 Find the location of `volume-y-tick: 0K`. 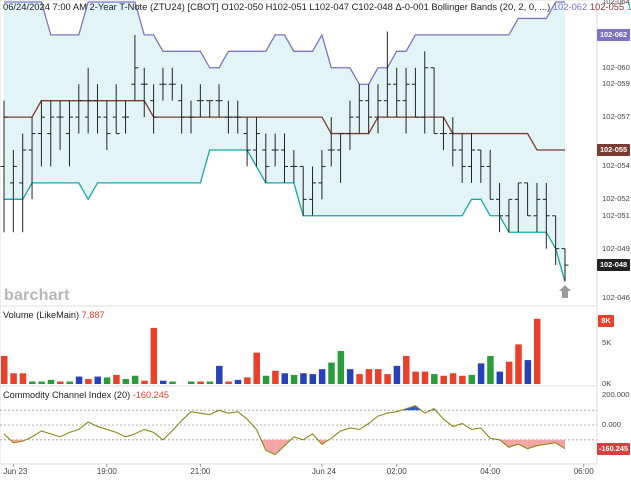

volume-y-tick: 0K is located at coordinates (607, 383).